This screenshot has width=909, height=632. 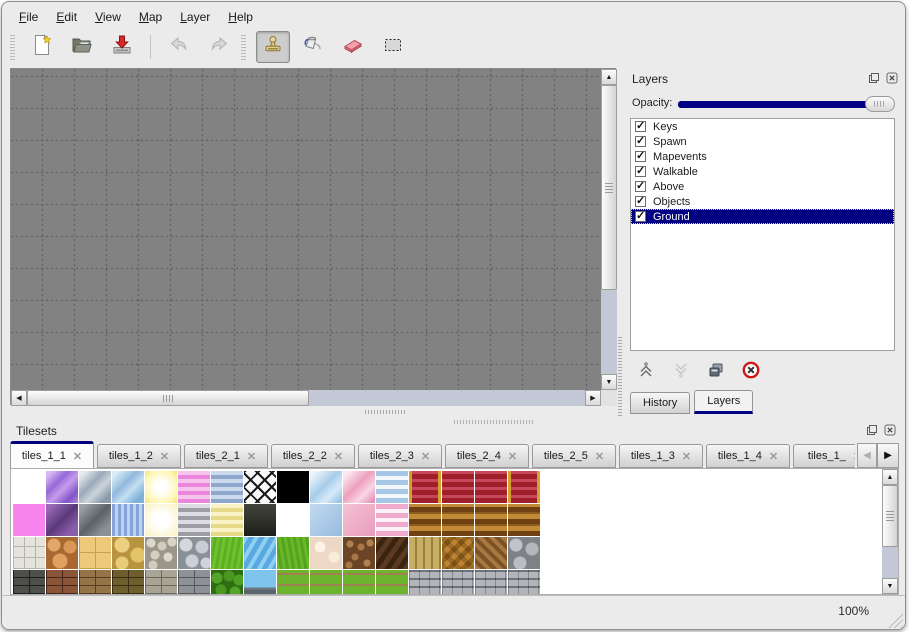 What do you see at coordinates (824, 456) in the screenshot?
I see `tileset-tab-tiles_1_: tiles_1_ ✕` at bounding box center [824, 456].